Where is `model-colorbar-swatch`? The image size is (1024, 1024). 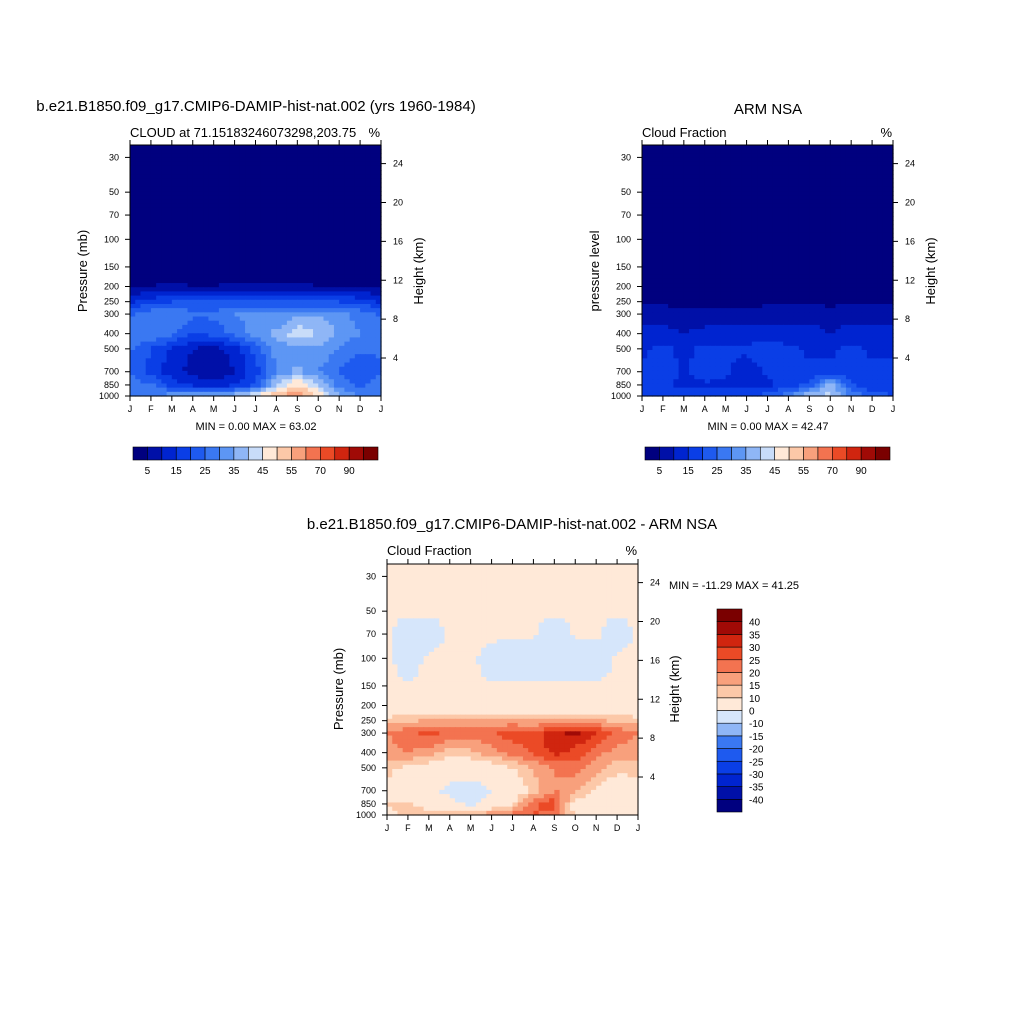
model-colorbar-swatch is located at coordinates (255, 453).